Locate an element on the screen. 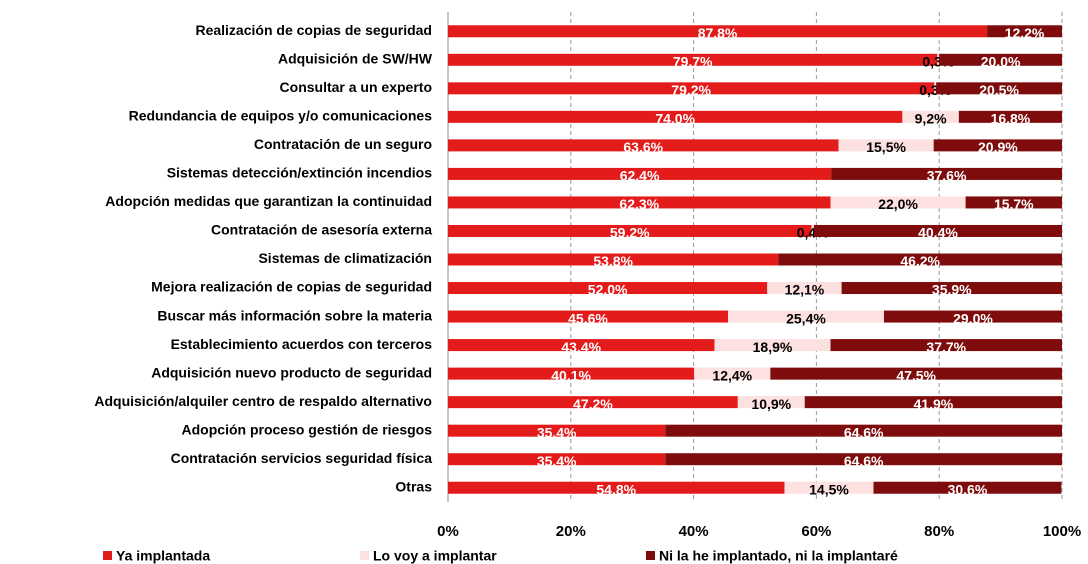 This screenshot has height=564, width=1088. data-label: 15,7% is located at coordinates (1014, 204).